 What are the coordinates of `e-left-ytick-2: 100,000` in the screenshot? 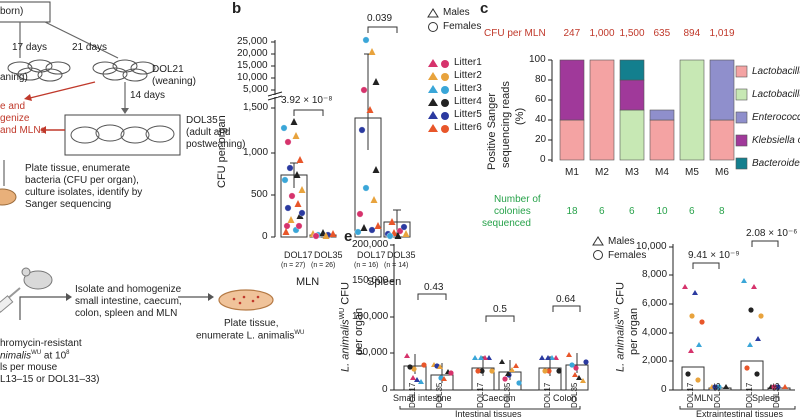 It's located at (370, 316).